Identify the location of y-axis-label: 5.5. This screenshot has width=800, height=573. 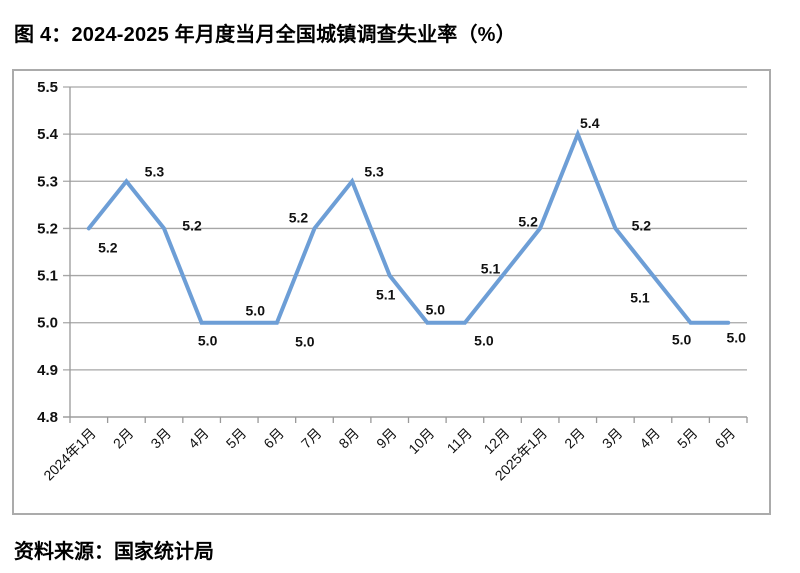
(47, 87).